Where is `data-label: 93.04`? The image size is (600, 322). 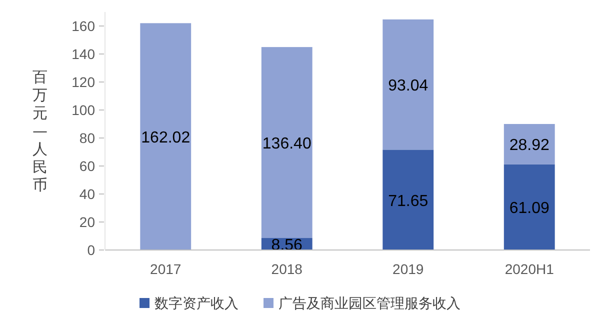
data-label: 93.04 is located at coordinates (408, 86).